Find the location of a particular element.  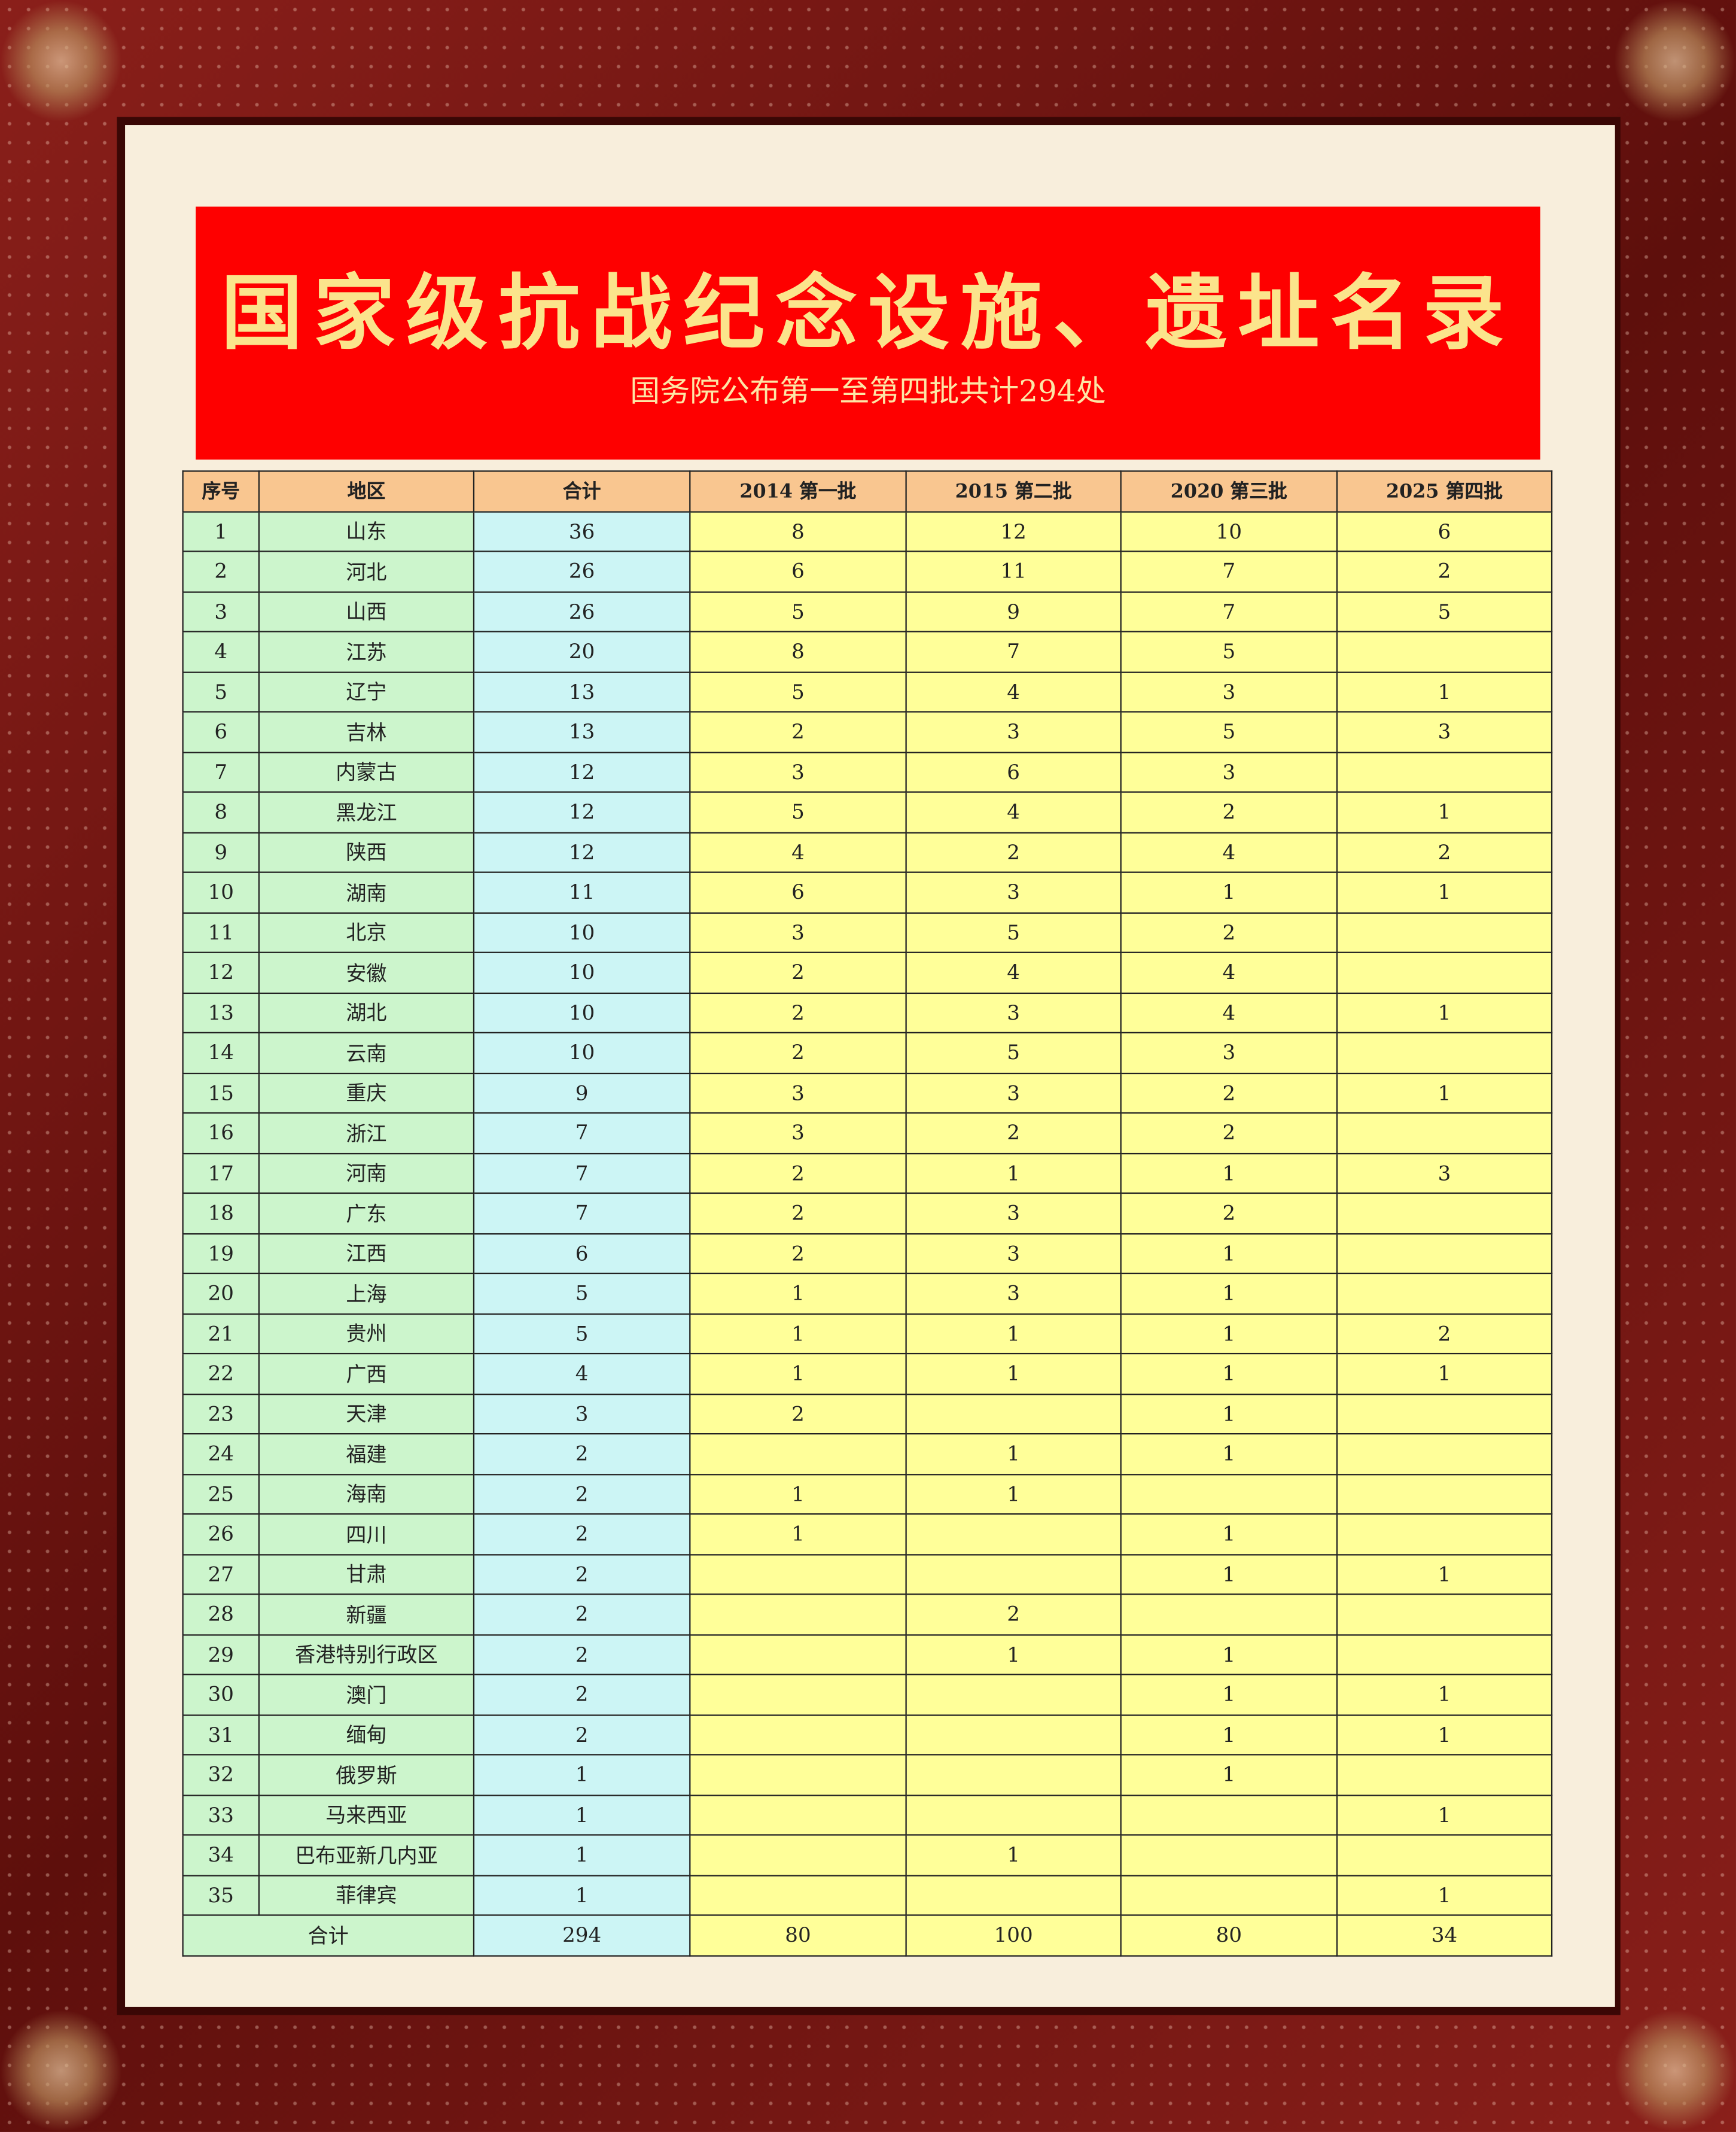

total-cell: 294 is located at coordinates (582, 1935).